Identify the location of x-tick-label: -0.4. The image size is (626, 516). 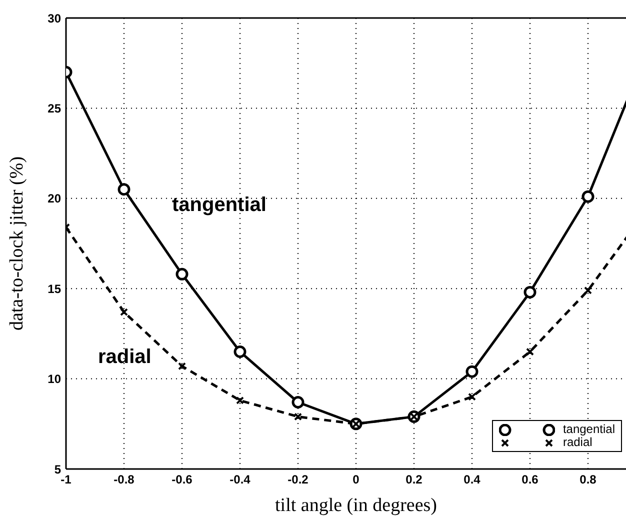
(240, 479).